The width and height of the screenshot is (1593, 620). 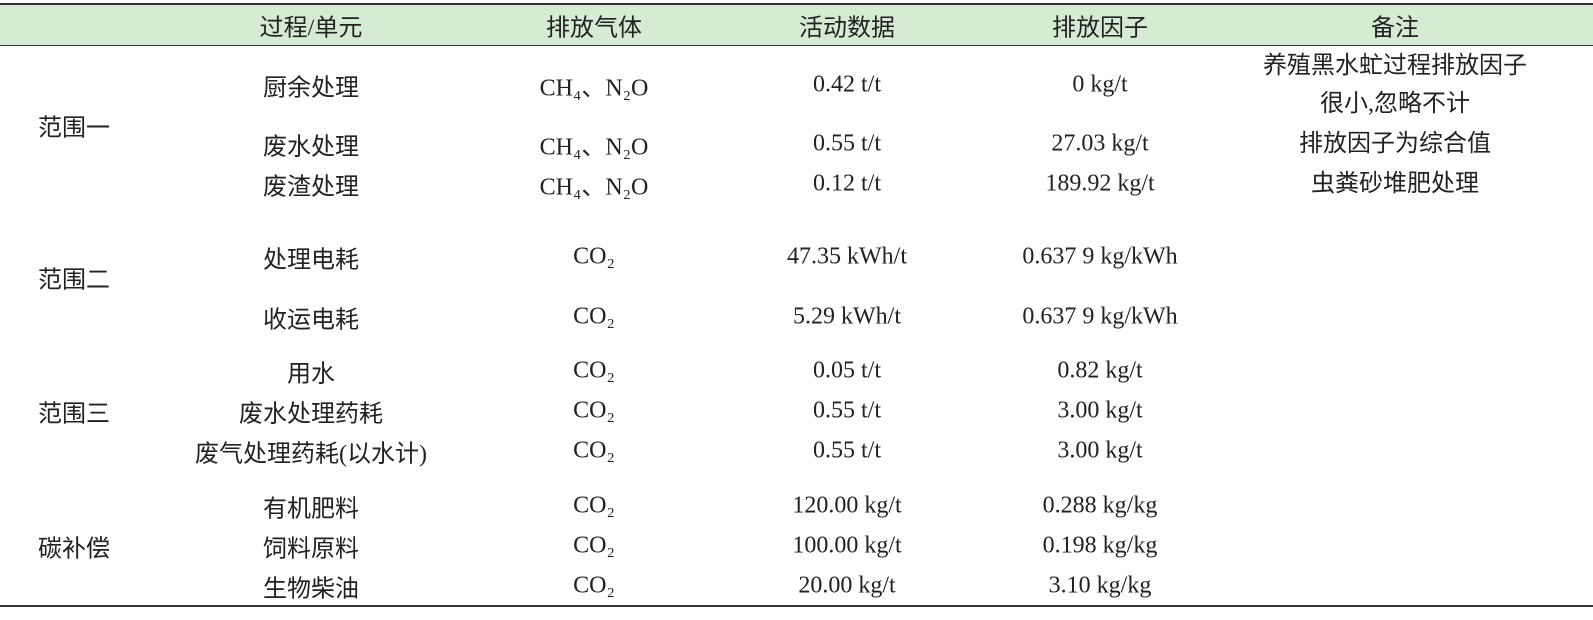 What do you see at coordinates (311, 320) in the screenshot?
I see `process-cell: 收运电耗` at bounding box center [311, 320].